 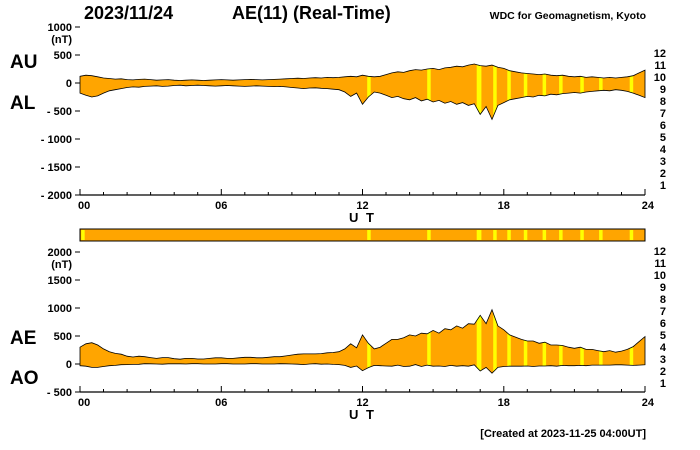 I want to click on label-ae: AE, so click(x=23, y=338).